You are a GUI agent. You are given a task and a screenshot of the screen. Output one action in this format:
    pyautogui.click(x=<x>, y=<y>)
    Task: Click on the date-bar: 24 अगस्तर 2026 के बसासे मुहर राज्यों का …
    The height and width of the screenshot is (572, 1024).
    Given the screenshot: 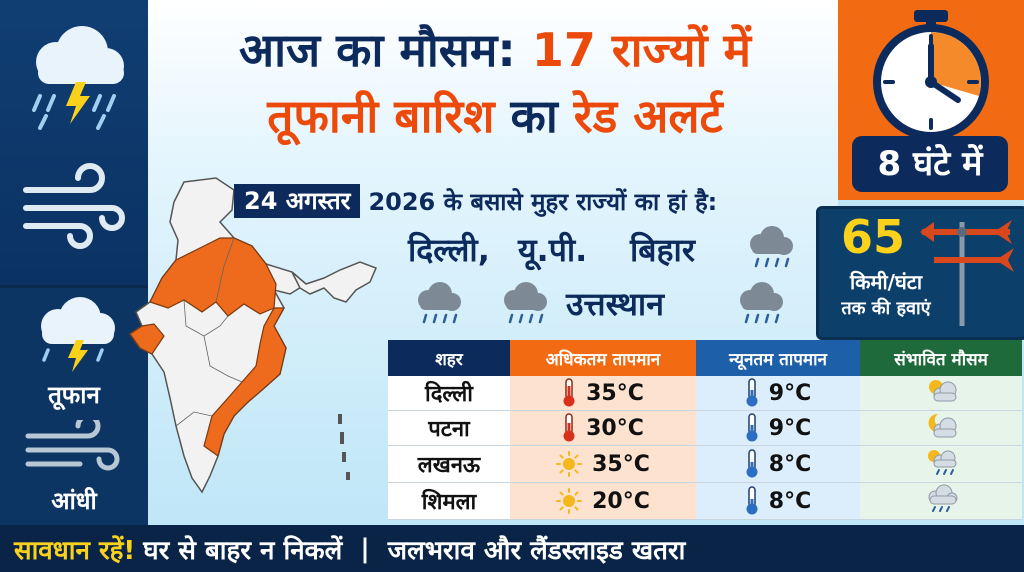 What is the action you would take?
    pyautogui.click(x=475, y=201)
    